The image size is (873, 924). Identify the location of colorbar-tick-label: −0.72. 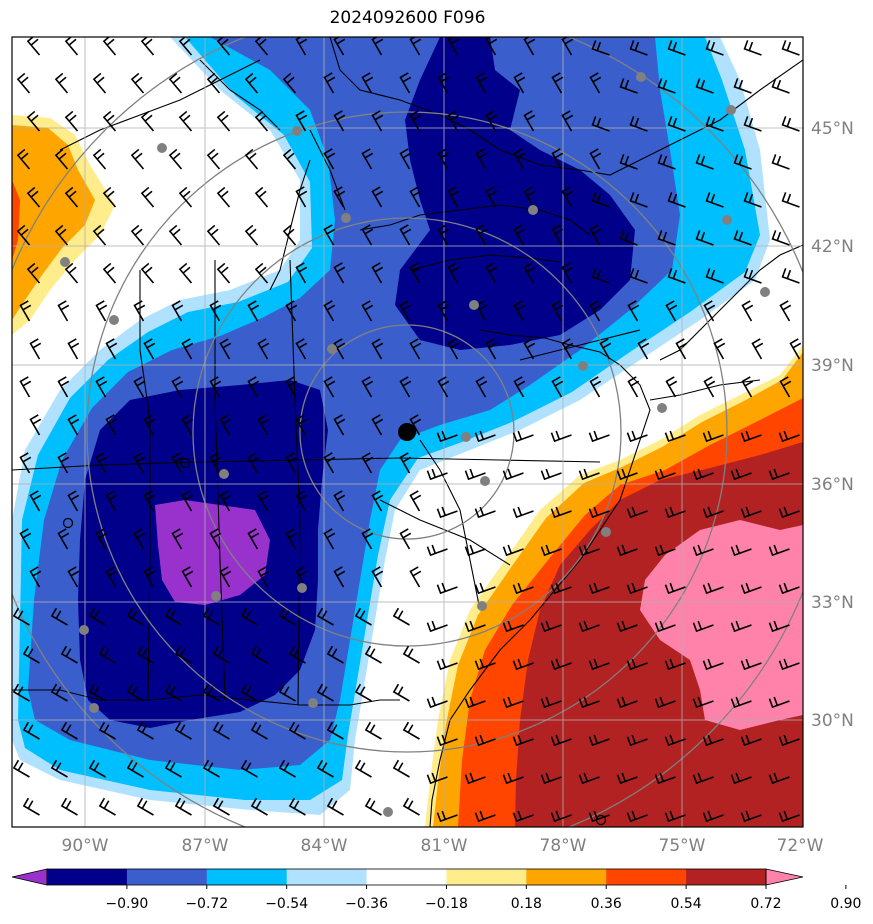
(206, 904).